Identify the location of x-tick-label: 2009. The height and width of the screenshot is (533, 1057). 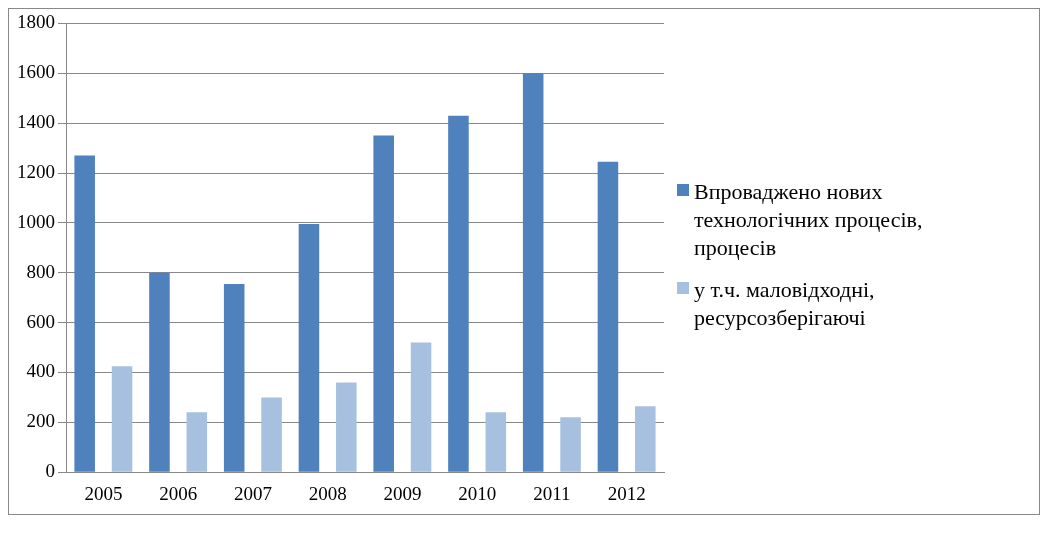
(402, 493).